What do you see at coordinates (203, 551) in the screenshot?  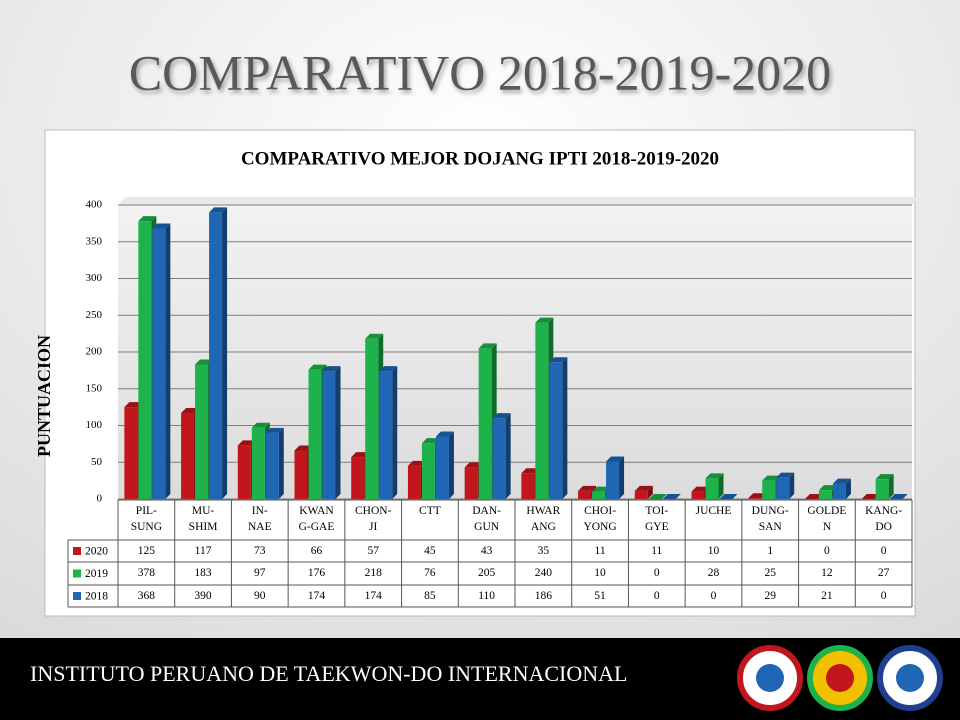 I see `table-value: 117` at bounding box center [203, 551].